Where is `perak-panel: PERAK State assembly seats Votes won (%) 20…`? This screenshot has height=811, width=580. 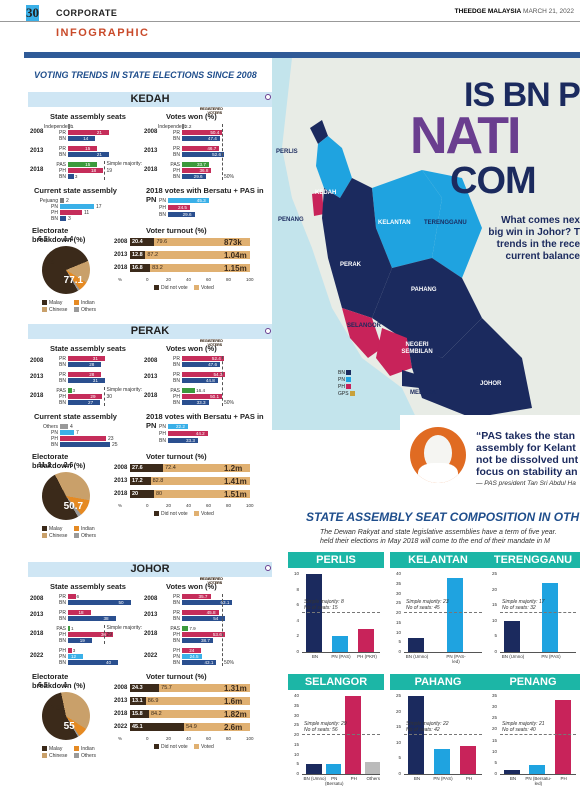 perak-panel: PERAK State assembly seats Votes won (%) 20… is located at coordinates (150, 442).